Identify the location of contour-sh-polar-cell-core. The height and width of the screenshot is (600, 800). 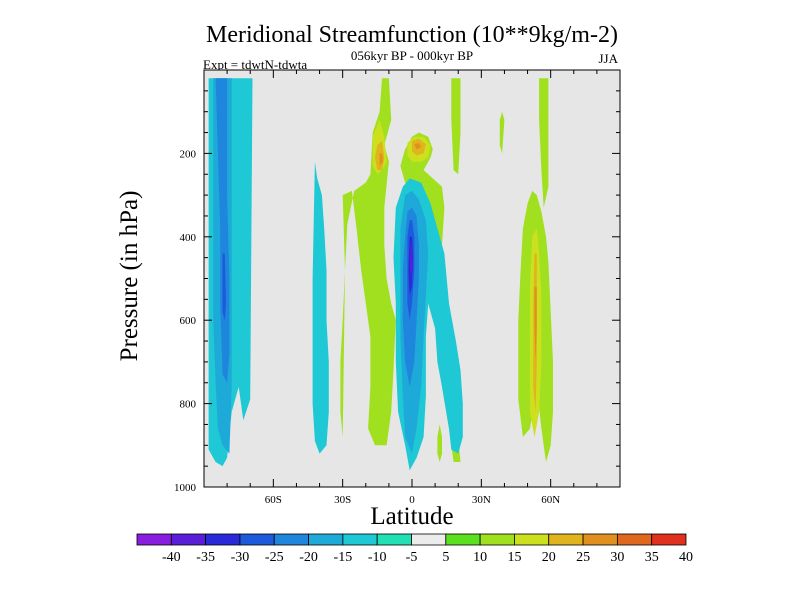
(224, 287).